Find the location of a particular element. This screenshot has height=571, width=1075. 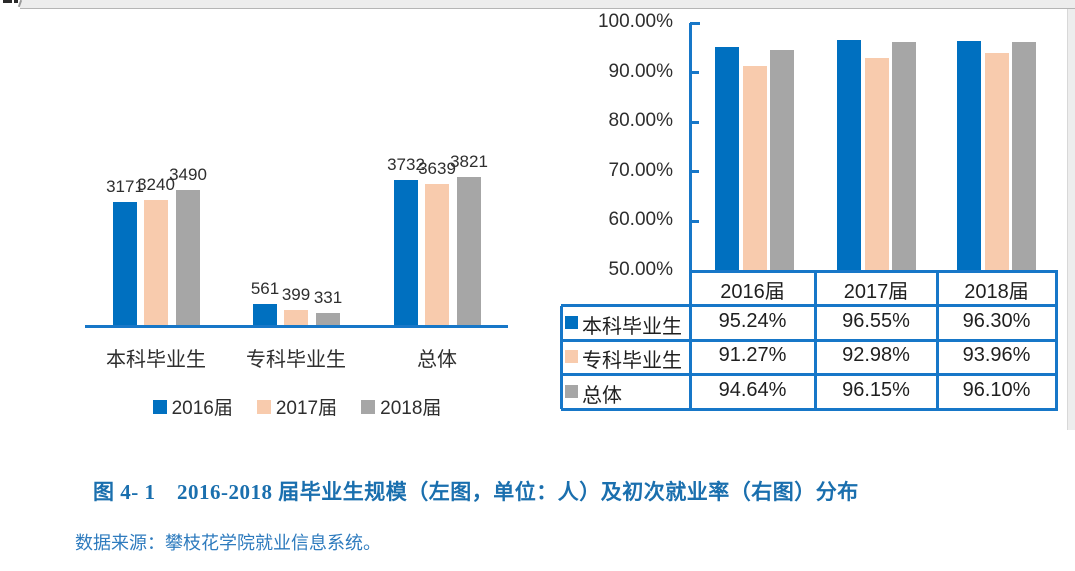

left-bar-2017届-本科毕业生 is located at coordinates (156, 263).